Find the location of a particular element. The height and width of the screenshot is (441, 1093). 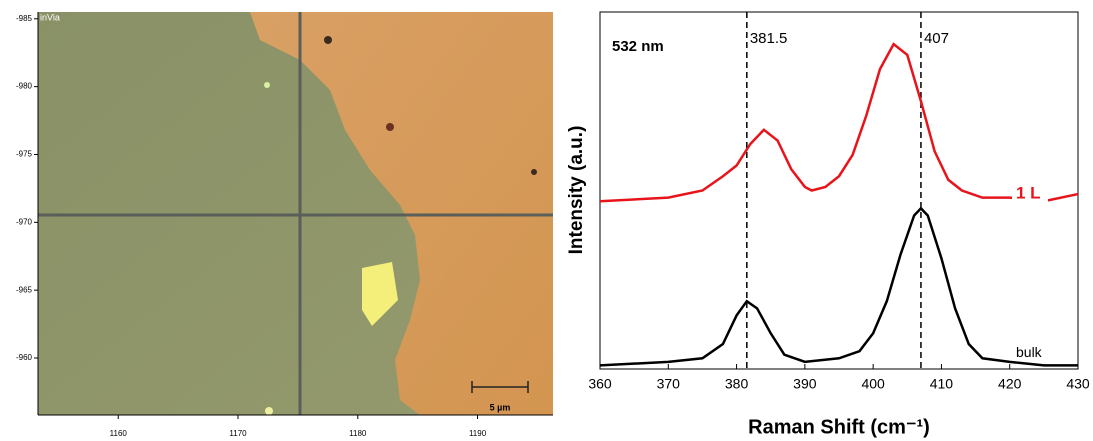

reference-label: 407 is located at coordinates (936, 38).